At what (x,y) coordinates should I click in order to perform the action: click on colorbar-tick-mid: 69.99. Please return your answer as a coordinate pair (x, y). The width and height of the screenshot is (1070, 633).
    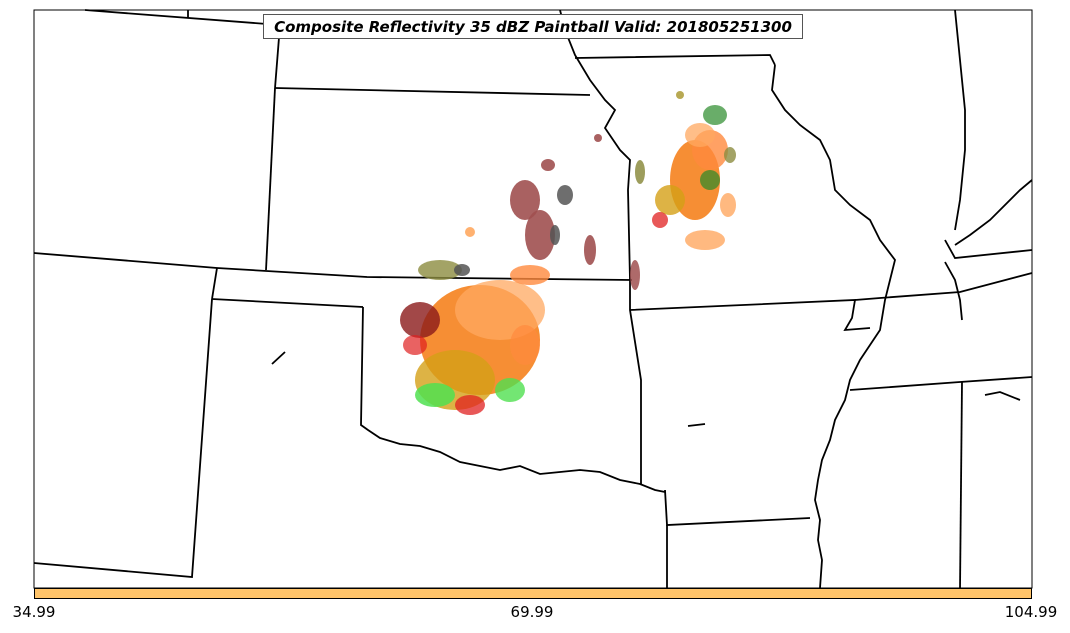
    Looking at the image, I should click on (532, 612).